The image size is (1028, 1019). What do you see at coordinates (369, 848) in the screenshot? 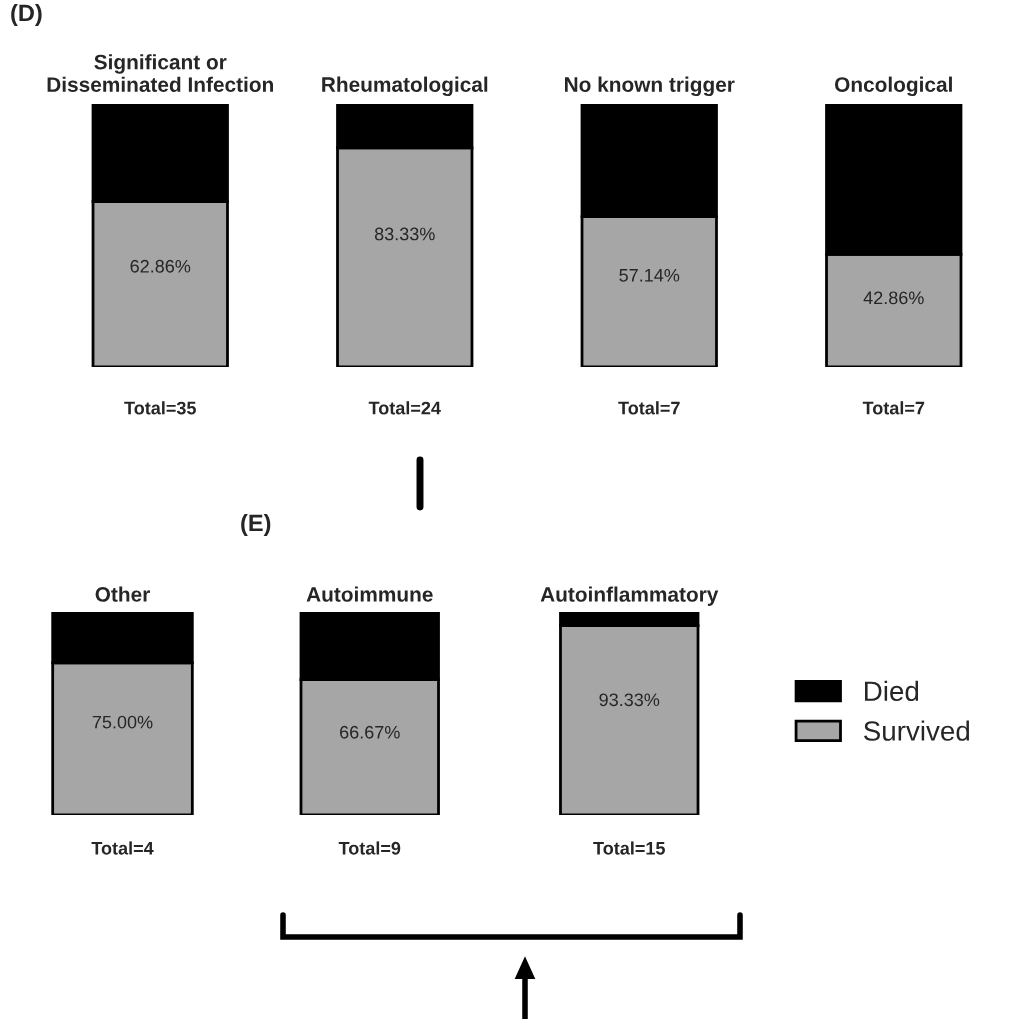
I see `text: Total=9` at bounding box center [369, 848].